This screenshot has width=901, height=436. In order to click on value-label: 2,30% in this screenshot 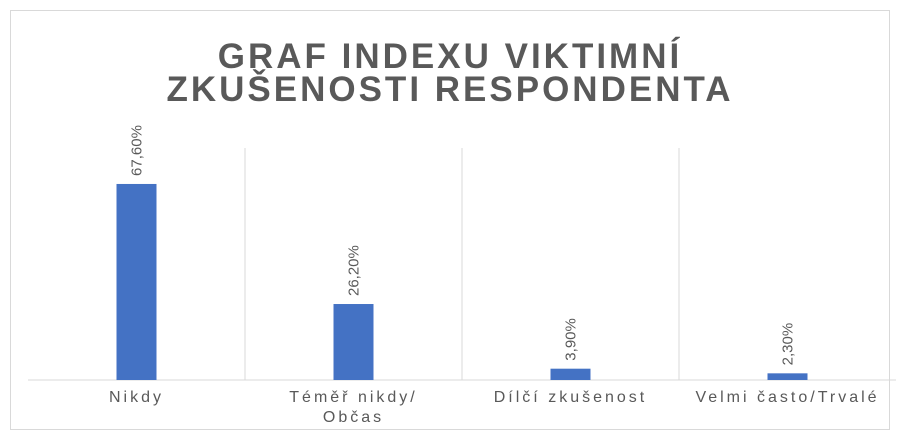, I will do `click(788, 344)`.